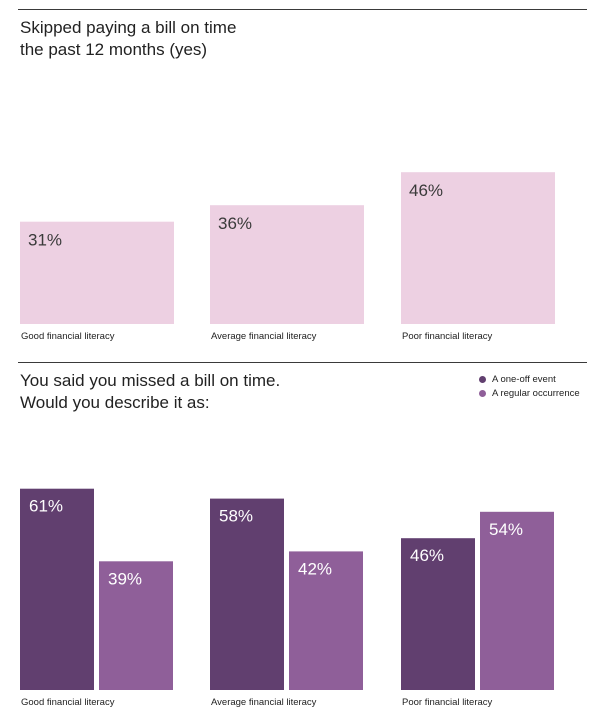 Image resolution: width=596 pixels, height=723 pixels. What do you see at coordinates (128, 27) in the screenshot?
I see `chart1-title-line1: Skipped paying a bill on time` at bounding box center [128, 27].